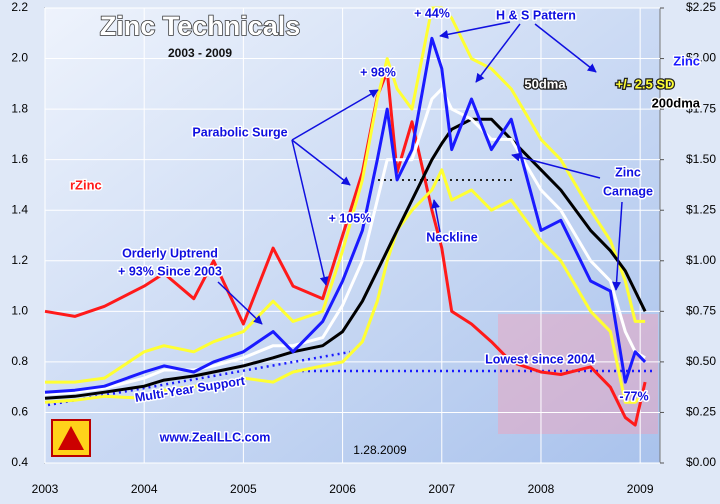 Image resolution: width=720 pixels, height=504 pixels. I want to click on y2-tick-label: $1.00, so click(701, 260).